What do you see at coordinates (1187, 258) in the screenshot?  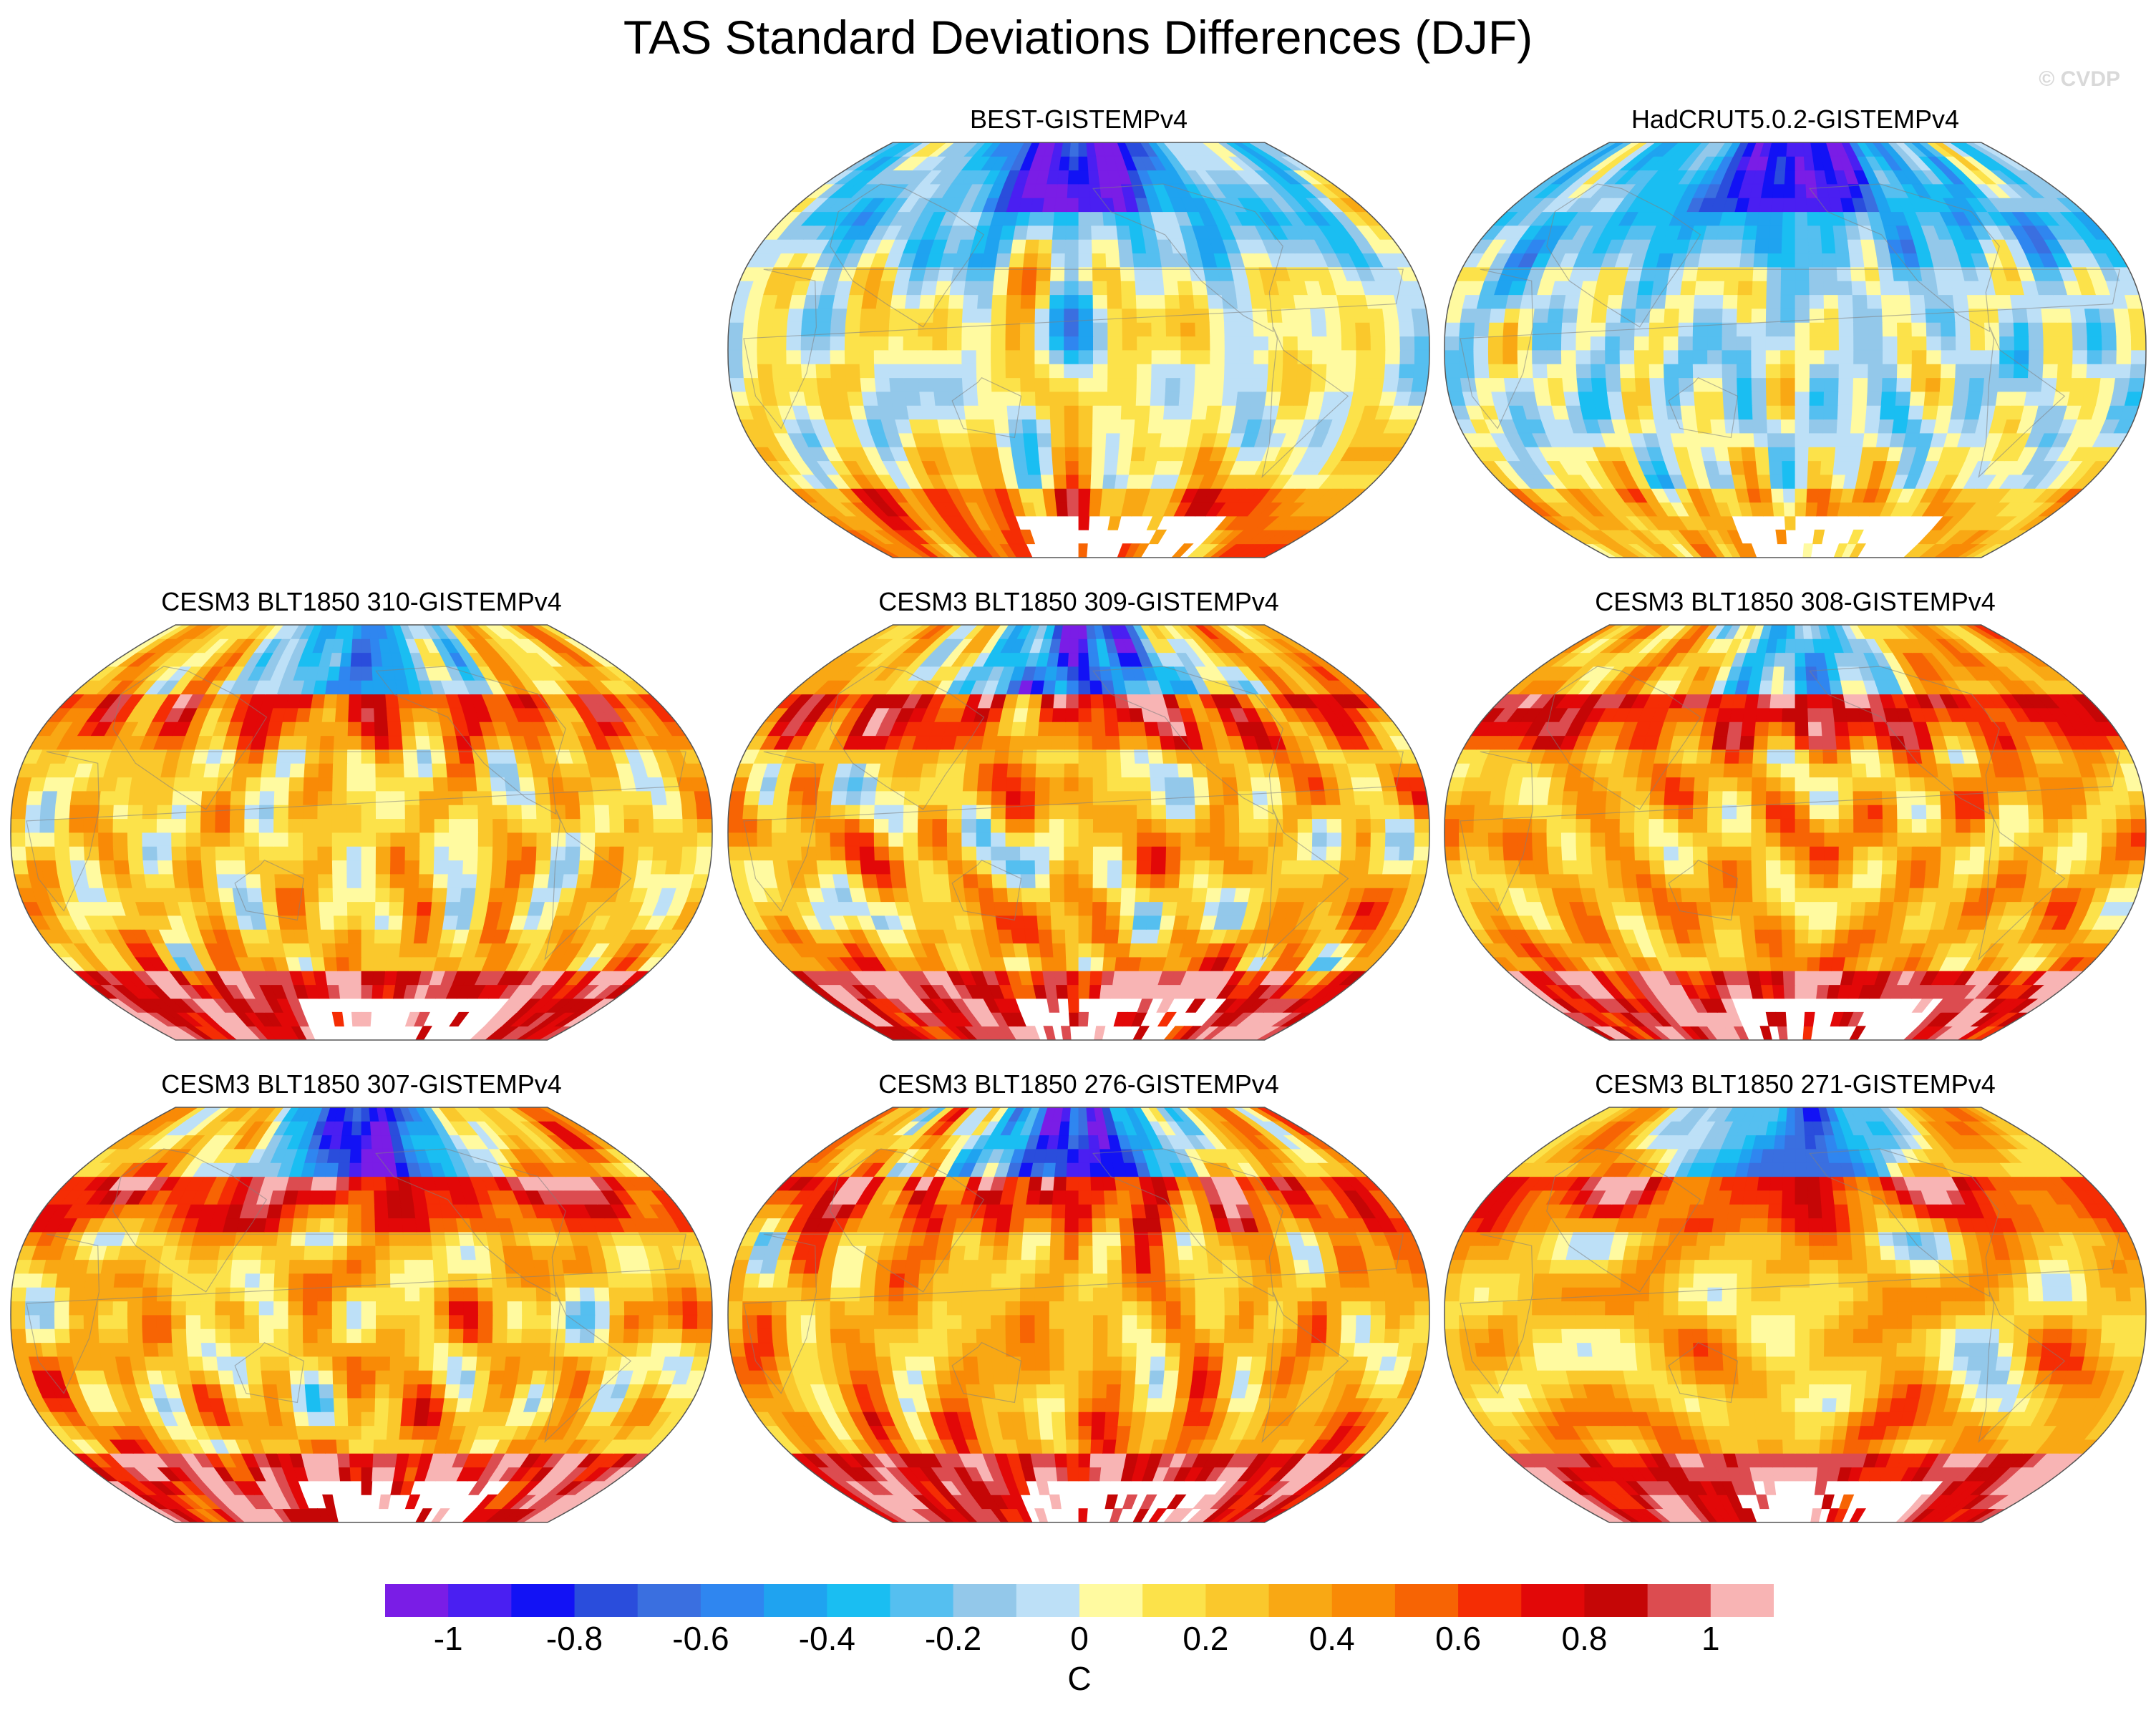 I see `continent-outline` at bounding box center [1187, 258].